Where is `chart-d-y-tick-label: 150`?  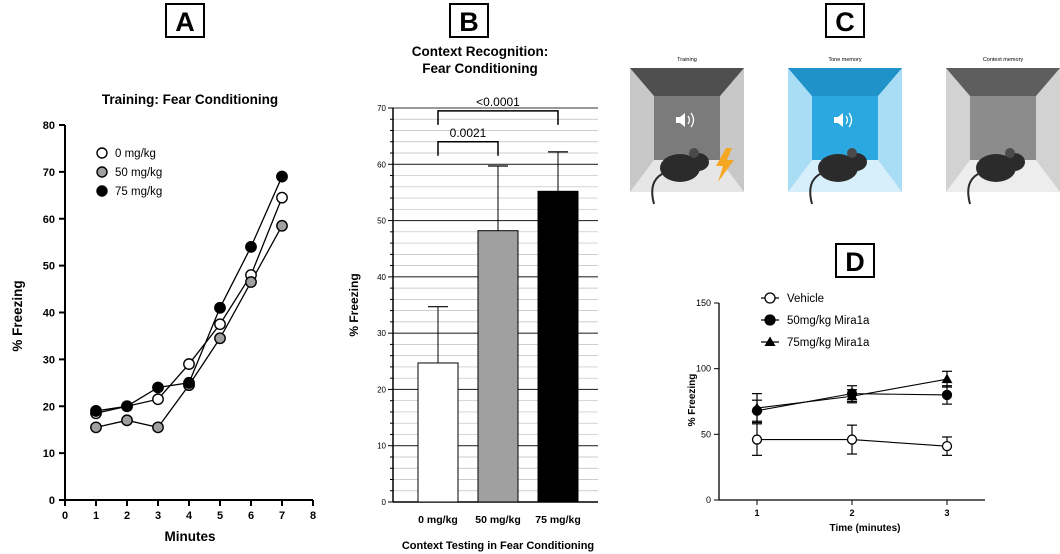 chart-d-y-tick-label: 150 is located at coordinates (703, 303).